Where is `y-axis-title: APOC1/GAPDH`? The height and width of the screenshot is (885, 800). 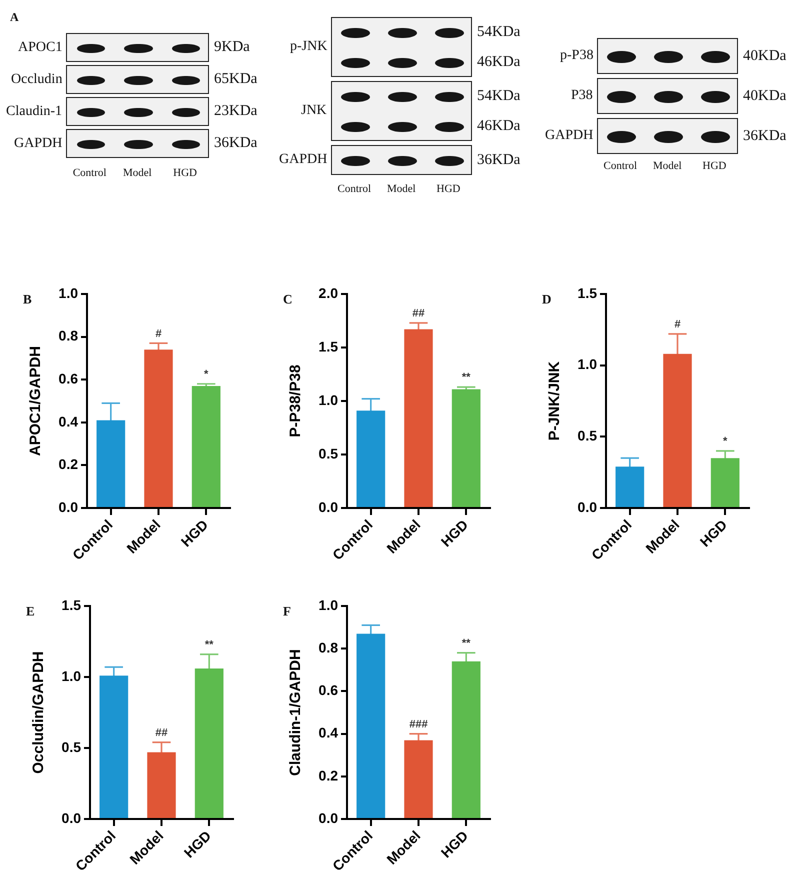 y-axis-title: APOC1/GAPDH is located at coordinates (35, 401).